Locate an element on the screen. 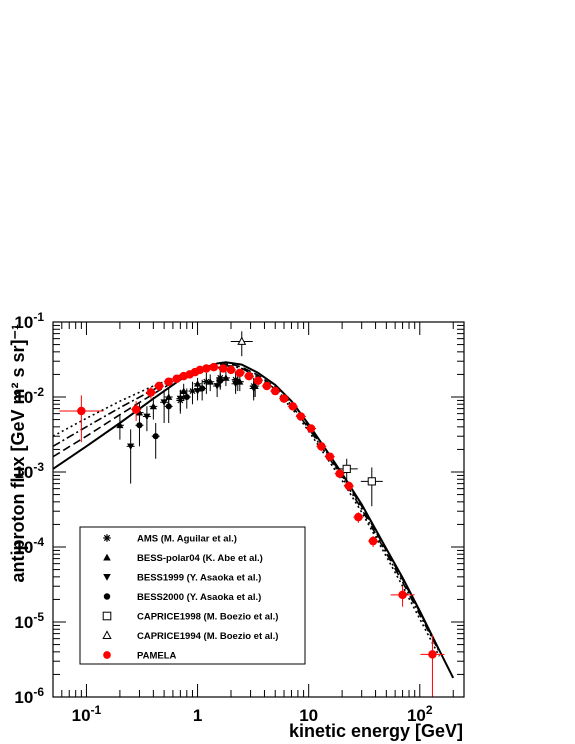 This screenshot has height=744, width=575. x-tick-label: 102 is located at coordinates (420, 714).